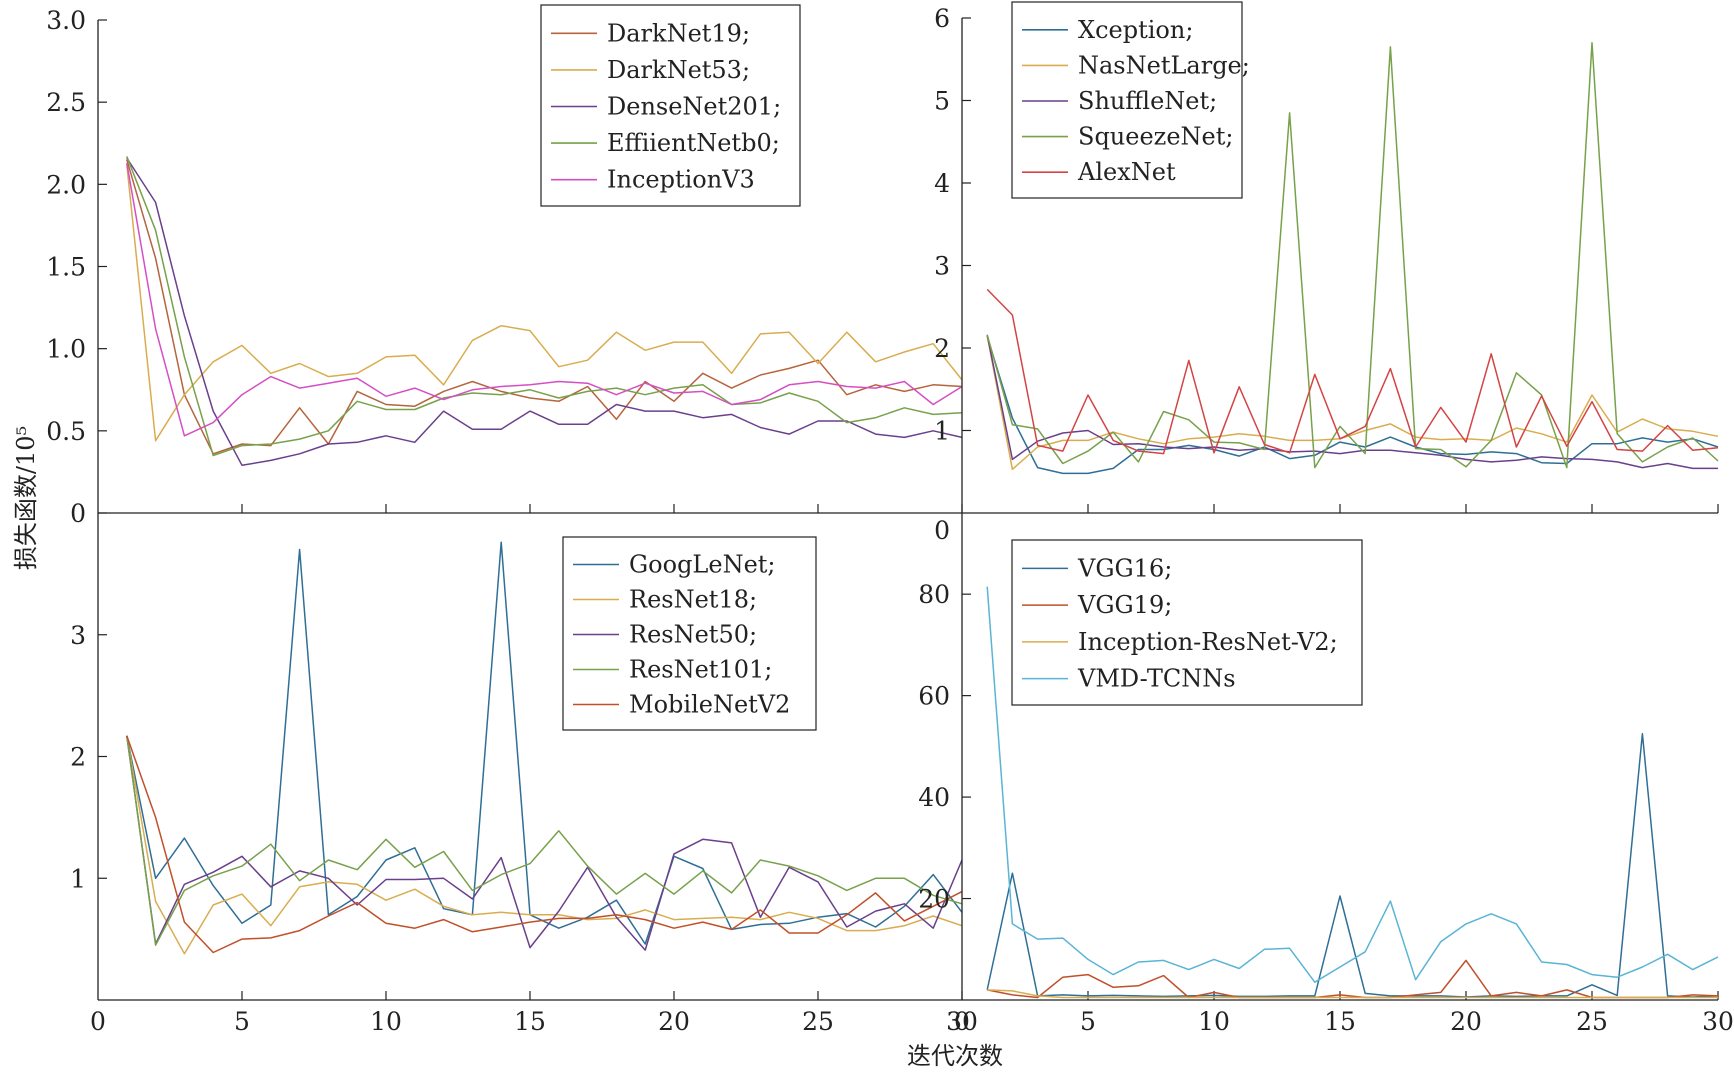 This screenshot has height=1075, width=1734. What do you see at coordinates (66, 20) in the screenshot?
I see `y-tick-label: 3.0` at bounding box center [66, 20].